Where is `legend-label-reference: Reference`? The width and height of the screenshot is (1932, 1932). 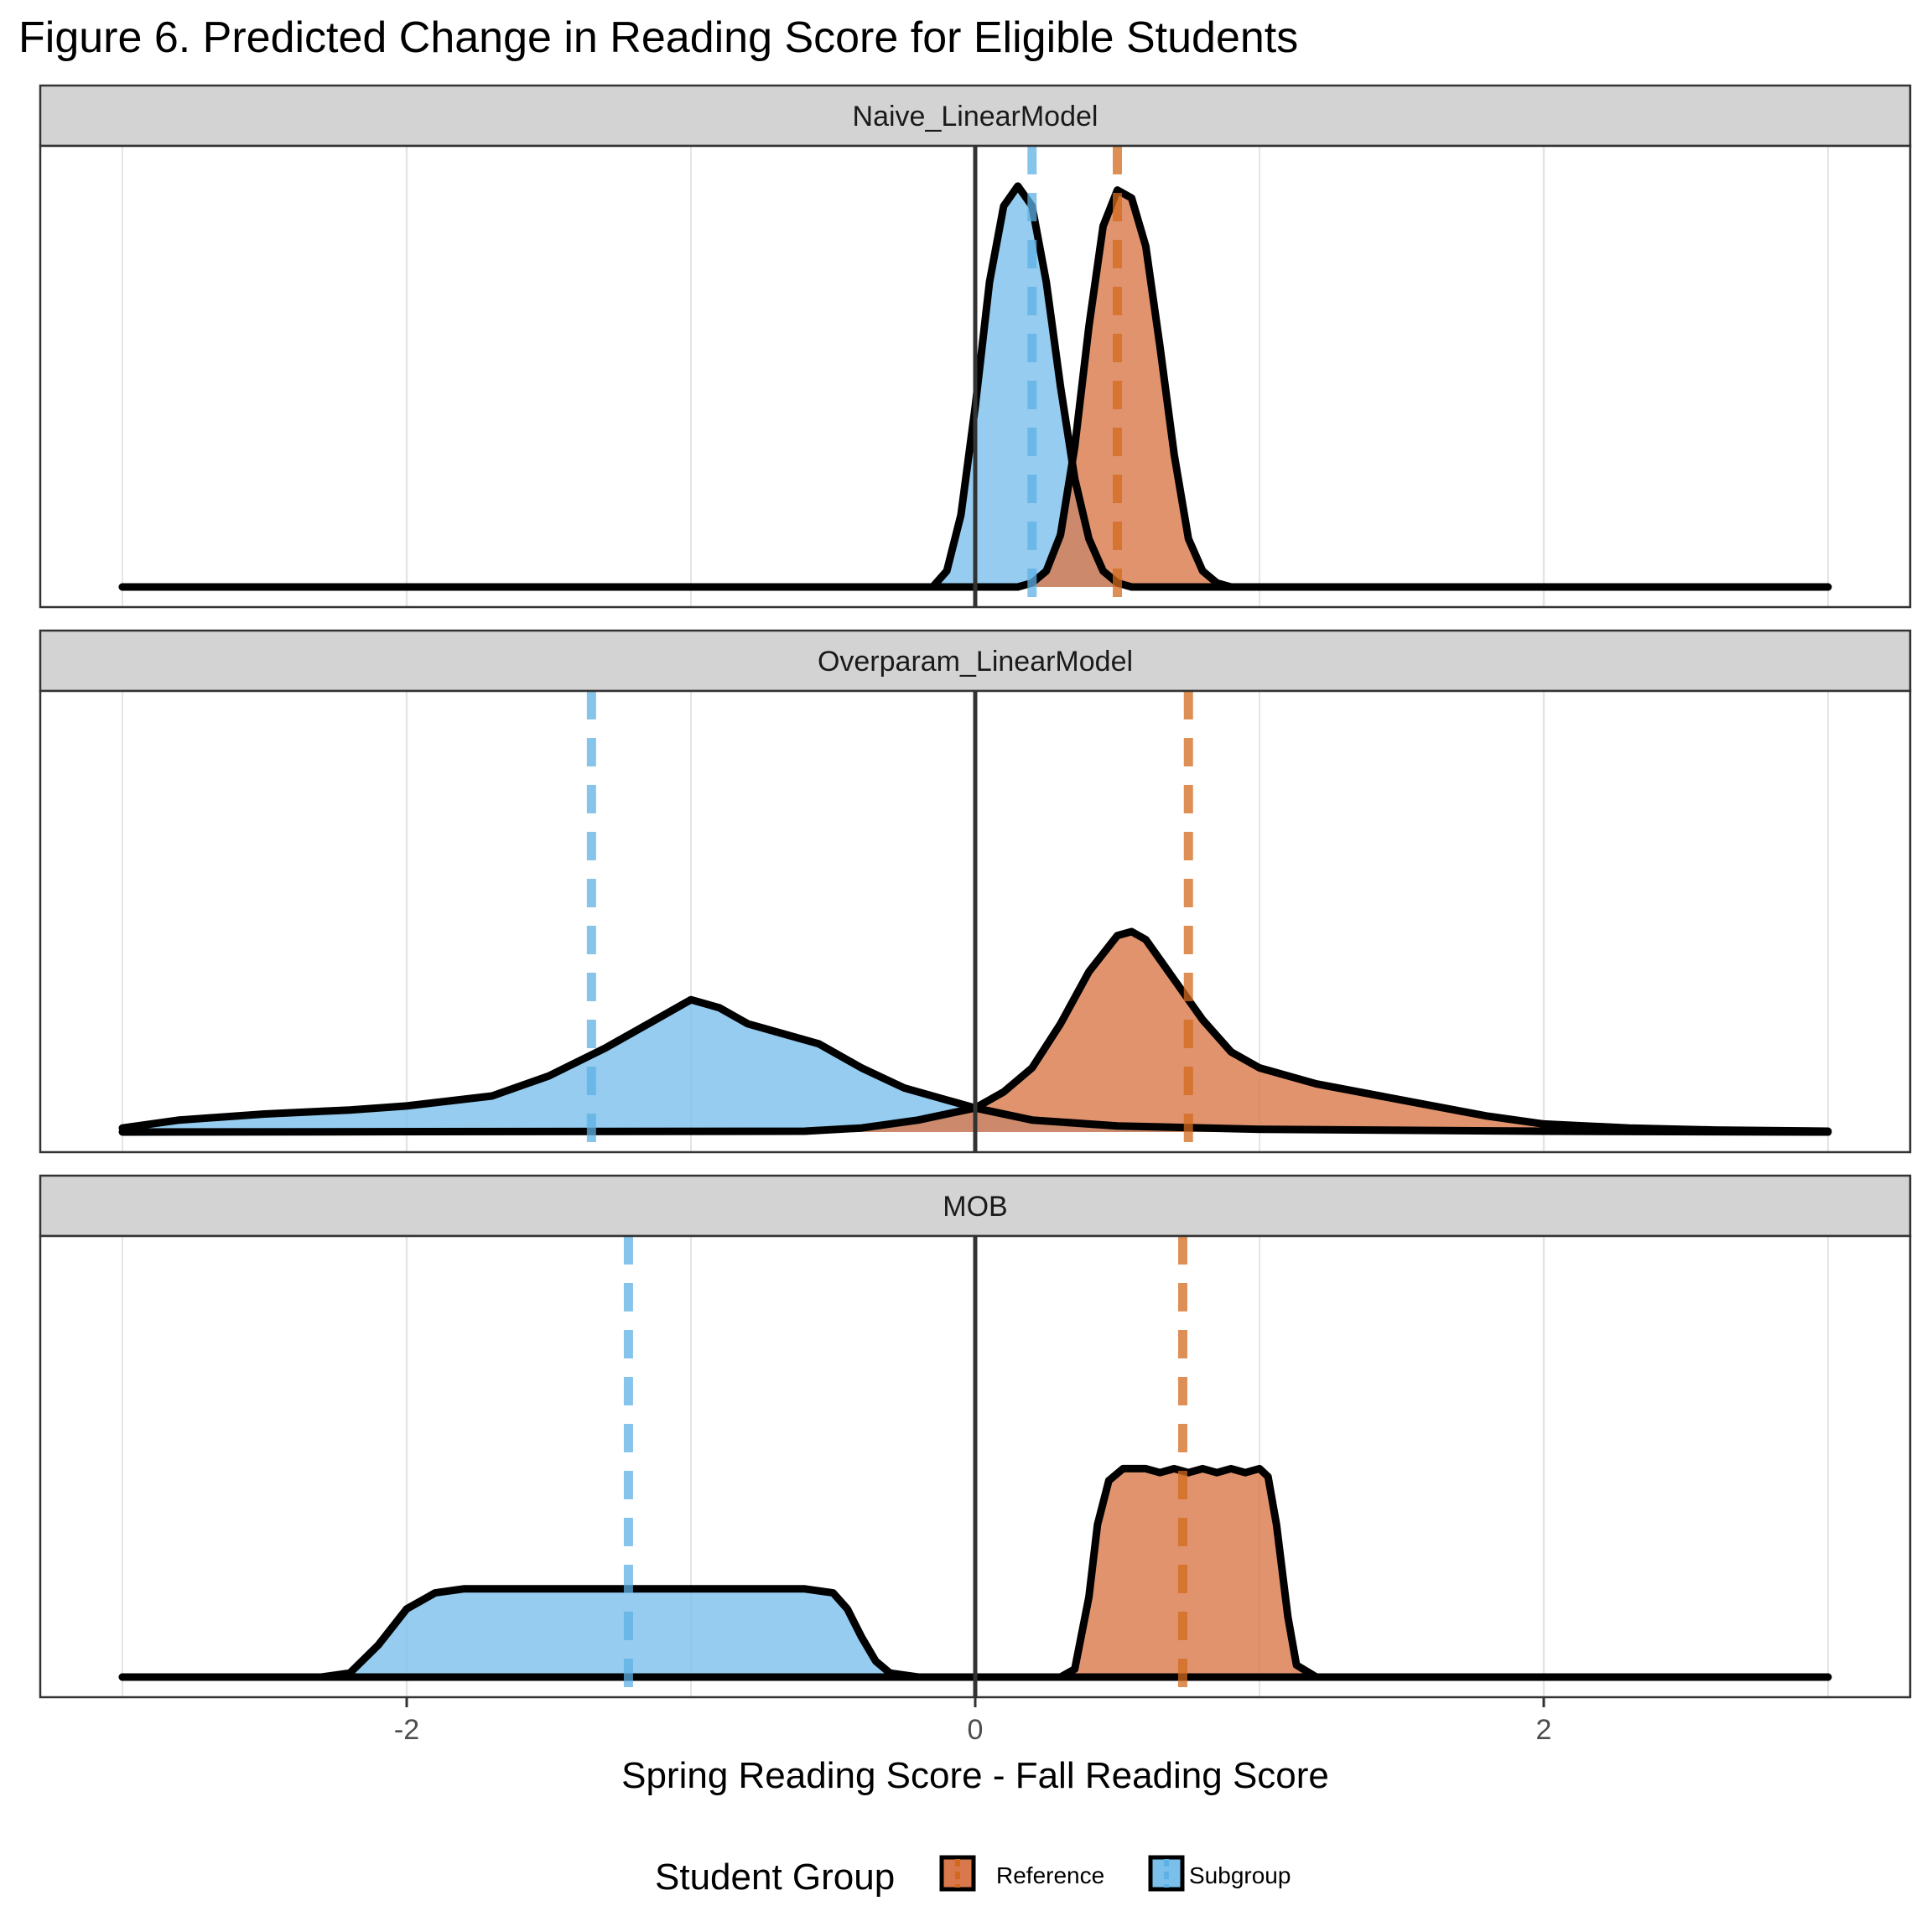 legend-label-reference: Reference is located at coordinates (1050, 1875).